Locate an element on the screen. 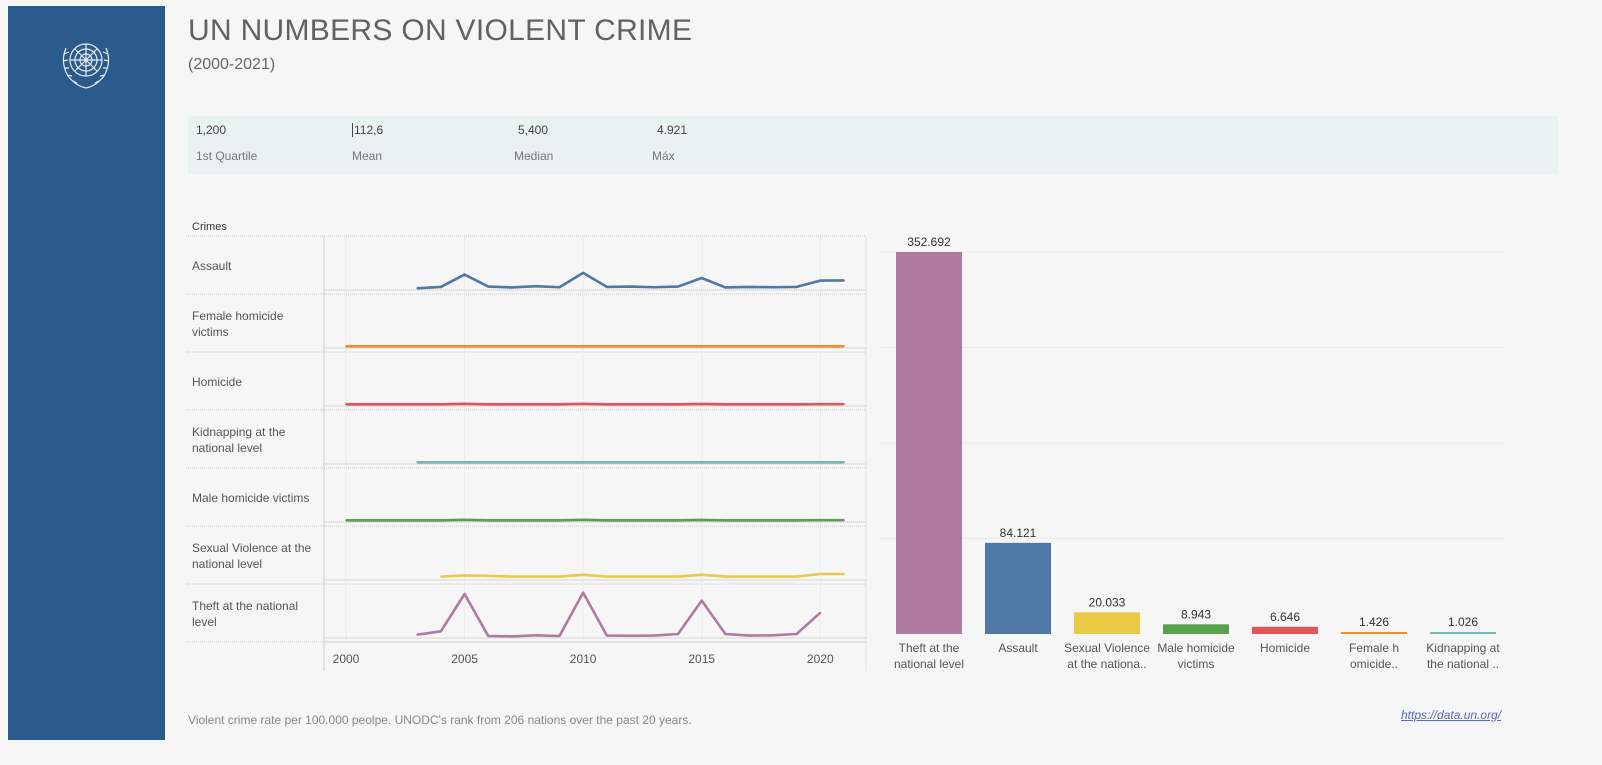  bar-category-label: the national .. is located at coordinates (1463, 664).